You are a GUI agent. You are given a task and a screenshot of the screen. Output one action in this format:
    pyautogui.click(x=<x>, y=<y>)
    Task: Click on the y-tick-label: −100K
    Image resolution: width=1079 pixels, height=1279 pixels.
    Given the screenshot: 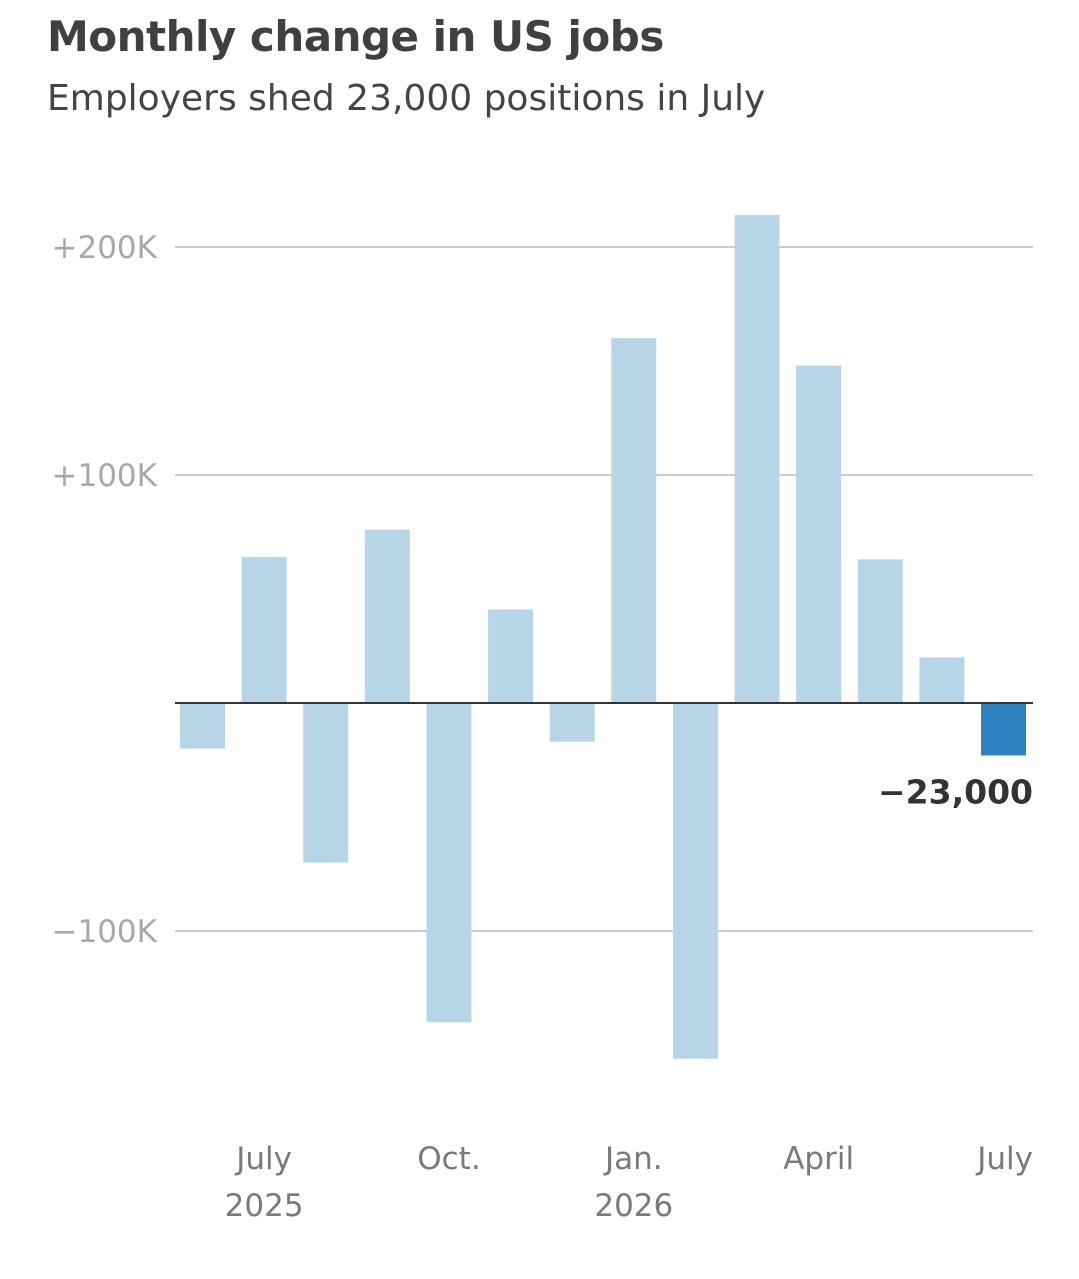 What is the action you would take?
    pyautogui.click(x=105, y=932)
    